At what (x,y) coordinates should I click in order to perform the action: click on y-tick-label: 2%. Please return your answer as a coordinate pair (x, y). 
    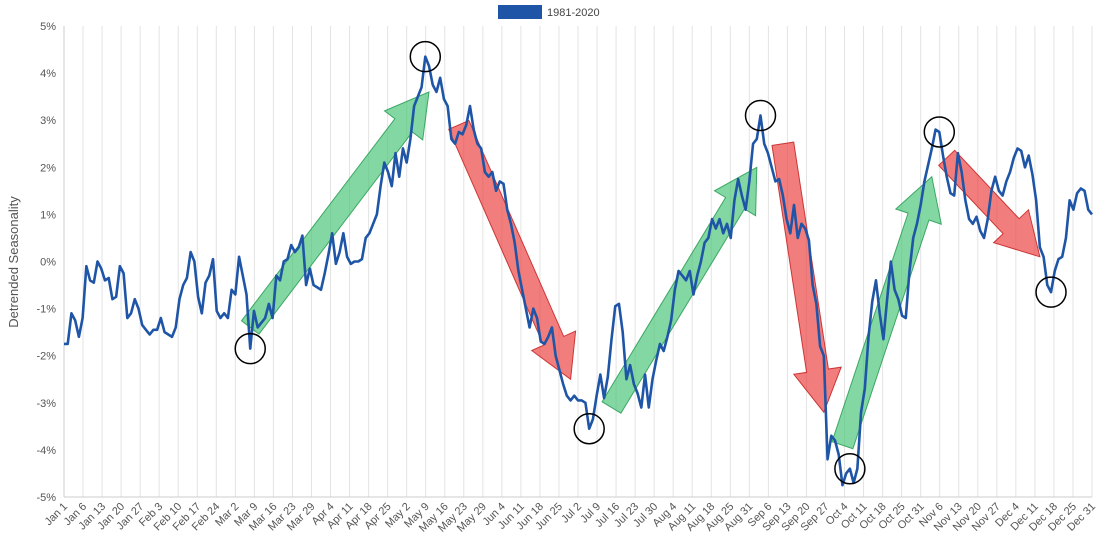
    Looking at the image, I should click on (48, 168).